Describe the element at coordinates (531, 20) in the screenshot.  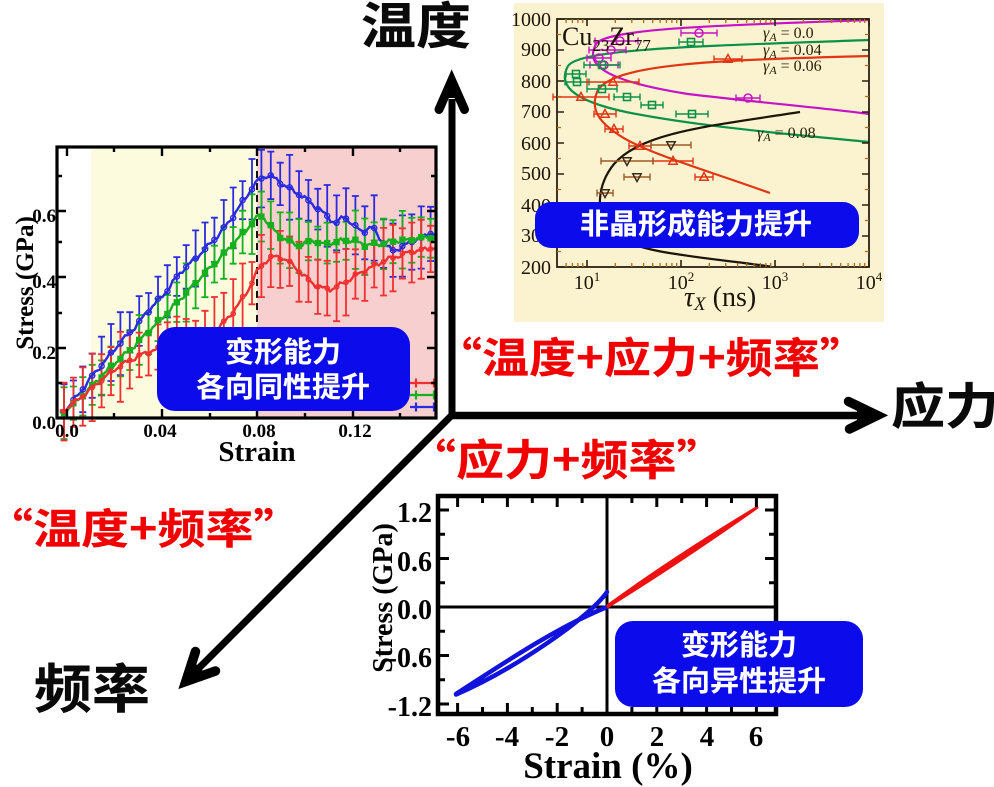
I see `svg-text: 1000` at that location.